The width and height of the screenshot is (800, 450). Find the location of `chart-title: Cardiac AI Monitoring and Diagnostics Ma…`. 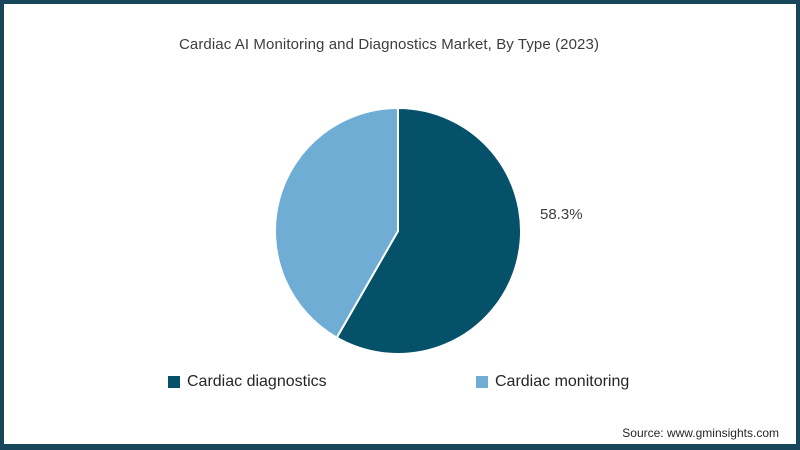

chart-title: Cardiac AI Monitoring and Diagnostics Ma… is located at coordinates (389, 44).